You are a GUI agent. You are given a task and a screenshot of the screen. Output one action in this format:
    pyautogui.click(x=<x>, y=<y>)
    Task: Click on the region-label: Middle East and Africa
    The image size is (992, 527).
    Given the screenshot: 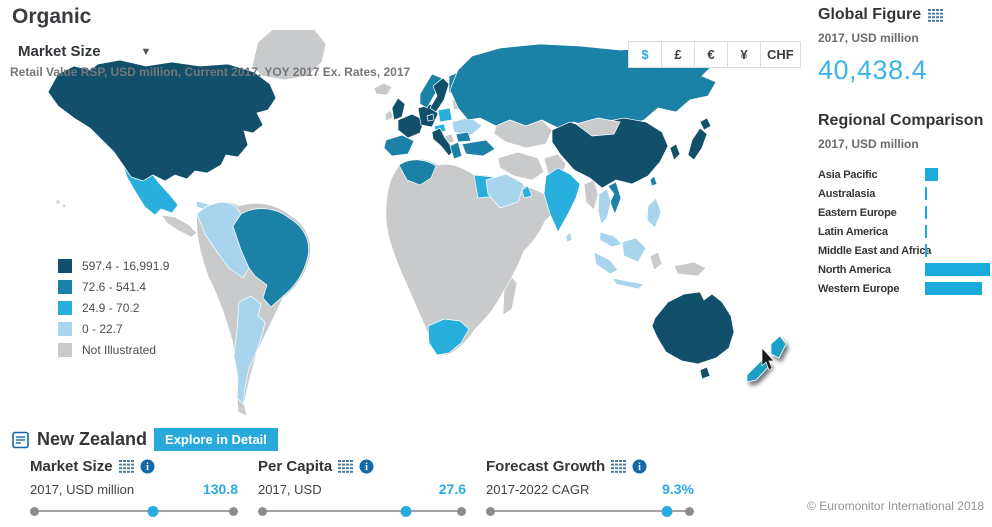 What is the action you would take?
    pyautogui.click(x=875, y=250)
    